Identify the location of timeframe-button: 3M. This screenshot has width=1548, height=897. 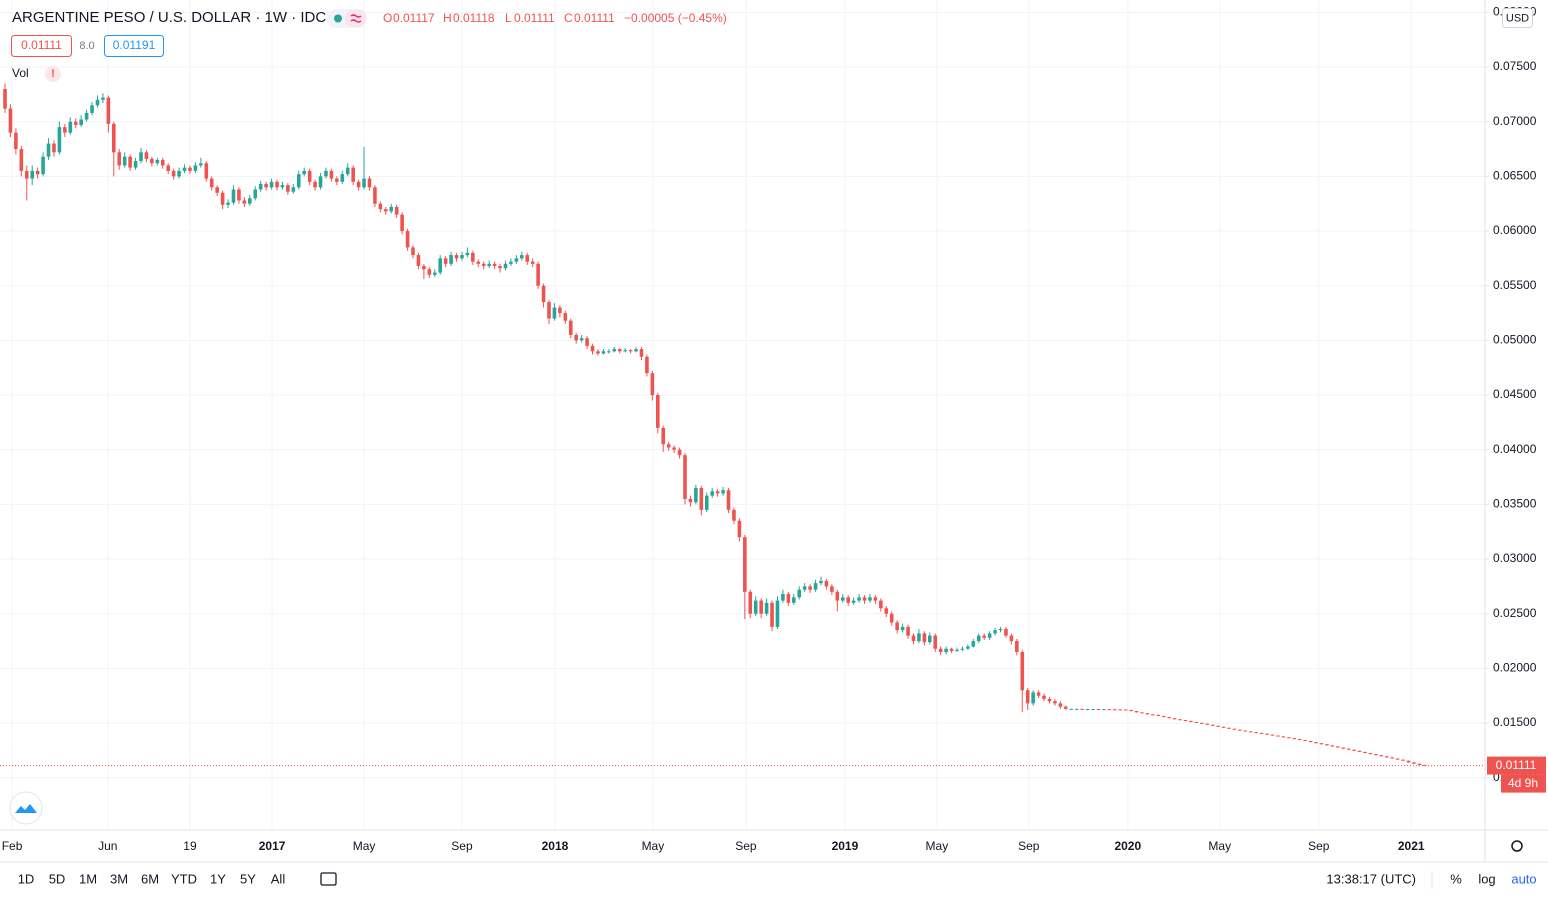
(119, 878).